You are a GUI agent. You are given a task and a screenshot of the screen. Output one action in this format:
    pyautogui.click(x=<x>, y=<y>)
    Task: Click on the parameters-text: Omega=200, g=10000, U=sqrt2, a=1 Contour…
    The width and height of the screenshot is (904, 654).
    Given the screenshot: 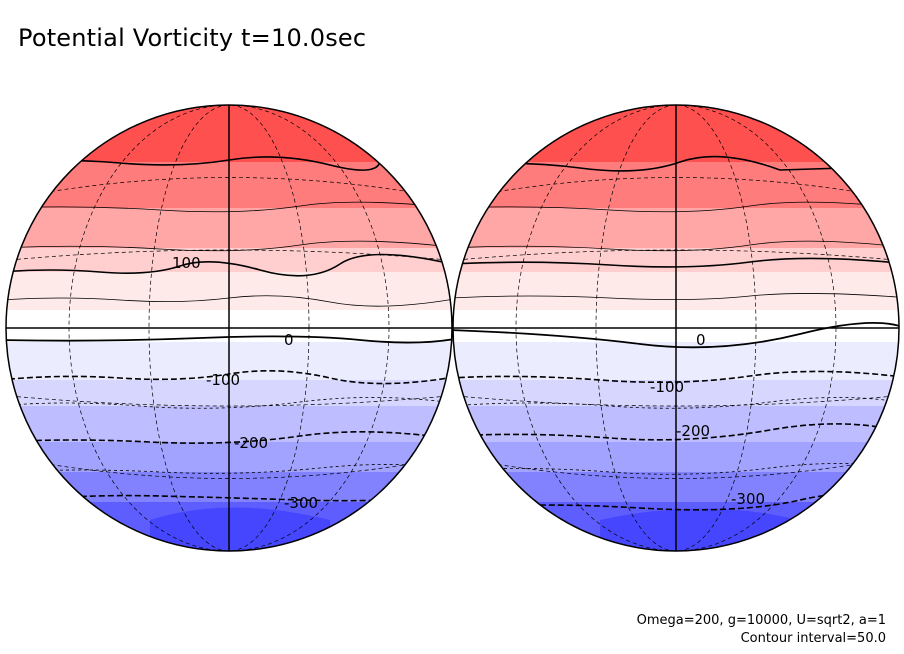 What is the action you would take?
    pyautogui.click(x=761, y=630)
    